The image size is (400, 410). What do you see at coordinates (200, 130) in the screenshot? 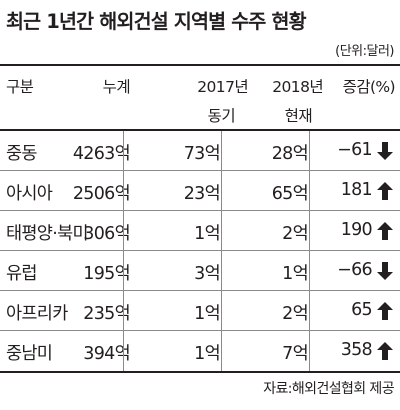
I see `header-bottom-rule` at bounding box center [200, 130].